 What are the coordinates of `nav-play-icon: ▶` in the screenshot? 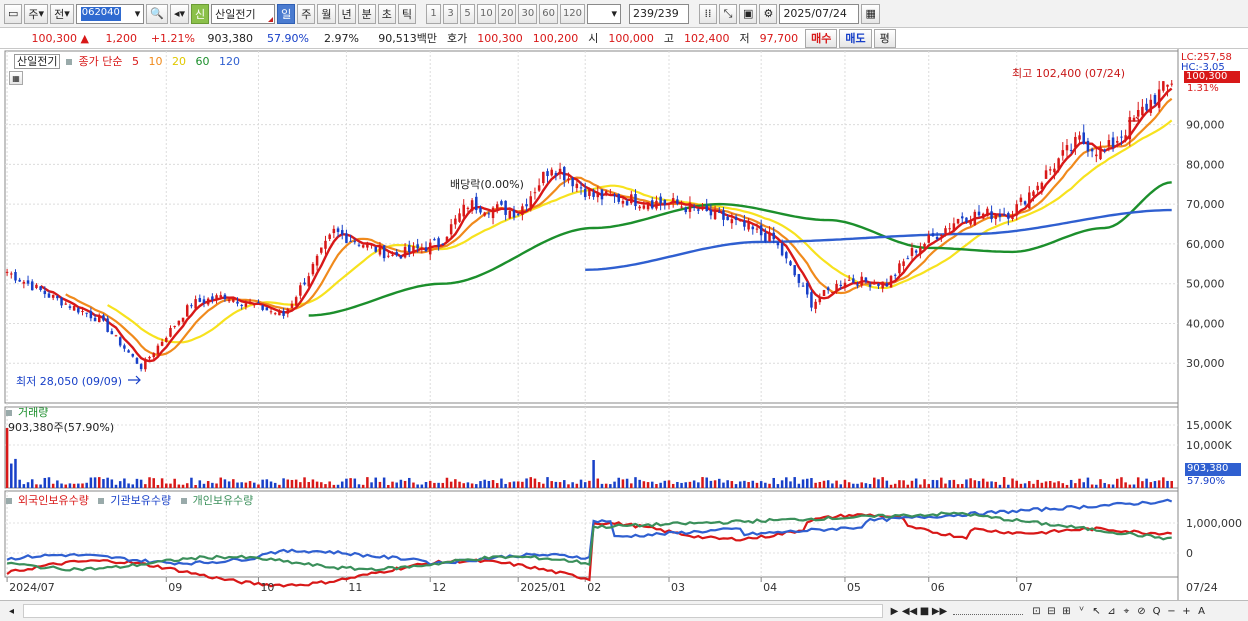 It's located at (894, 611).